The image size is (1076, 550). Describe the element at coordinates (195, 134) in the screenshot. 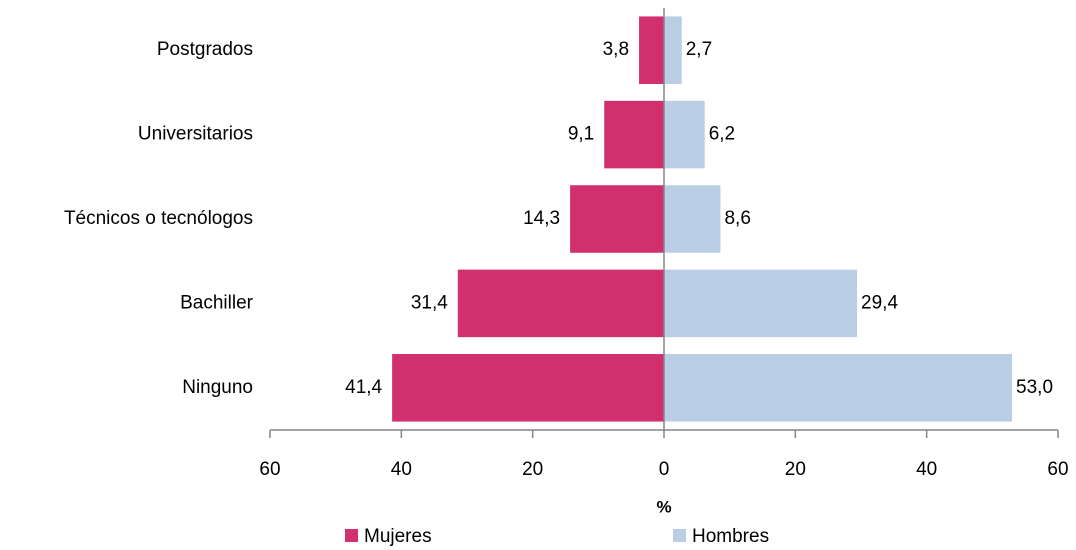

I see `y-tick-label: Universitarios` at that location.